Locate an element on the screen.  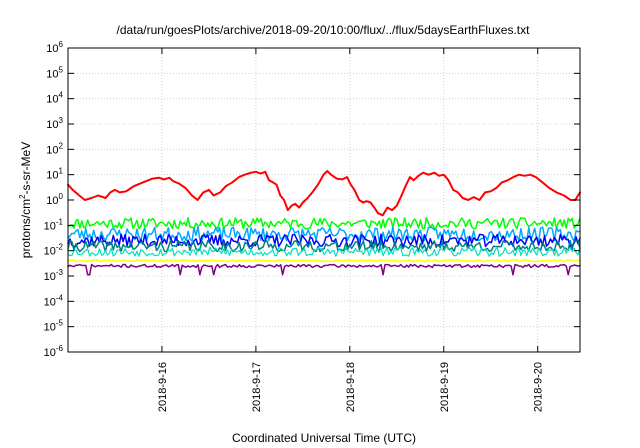
y-tick-label: 10⁻² is located at coordinates (54, 250).